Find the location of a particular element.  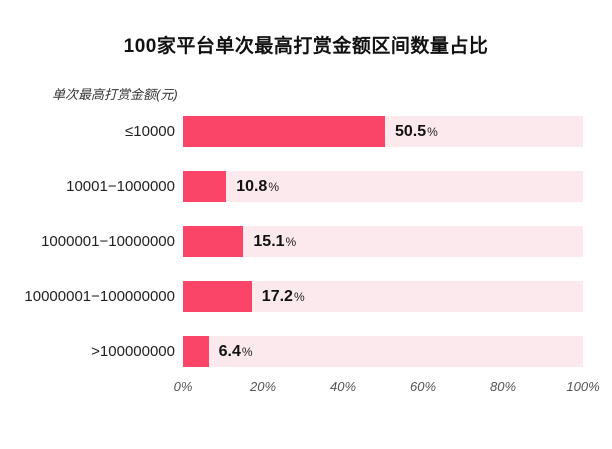

x-axis-tick-label: 80% is located at coordinates (503, 386).